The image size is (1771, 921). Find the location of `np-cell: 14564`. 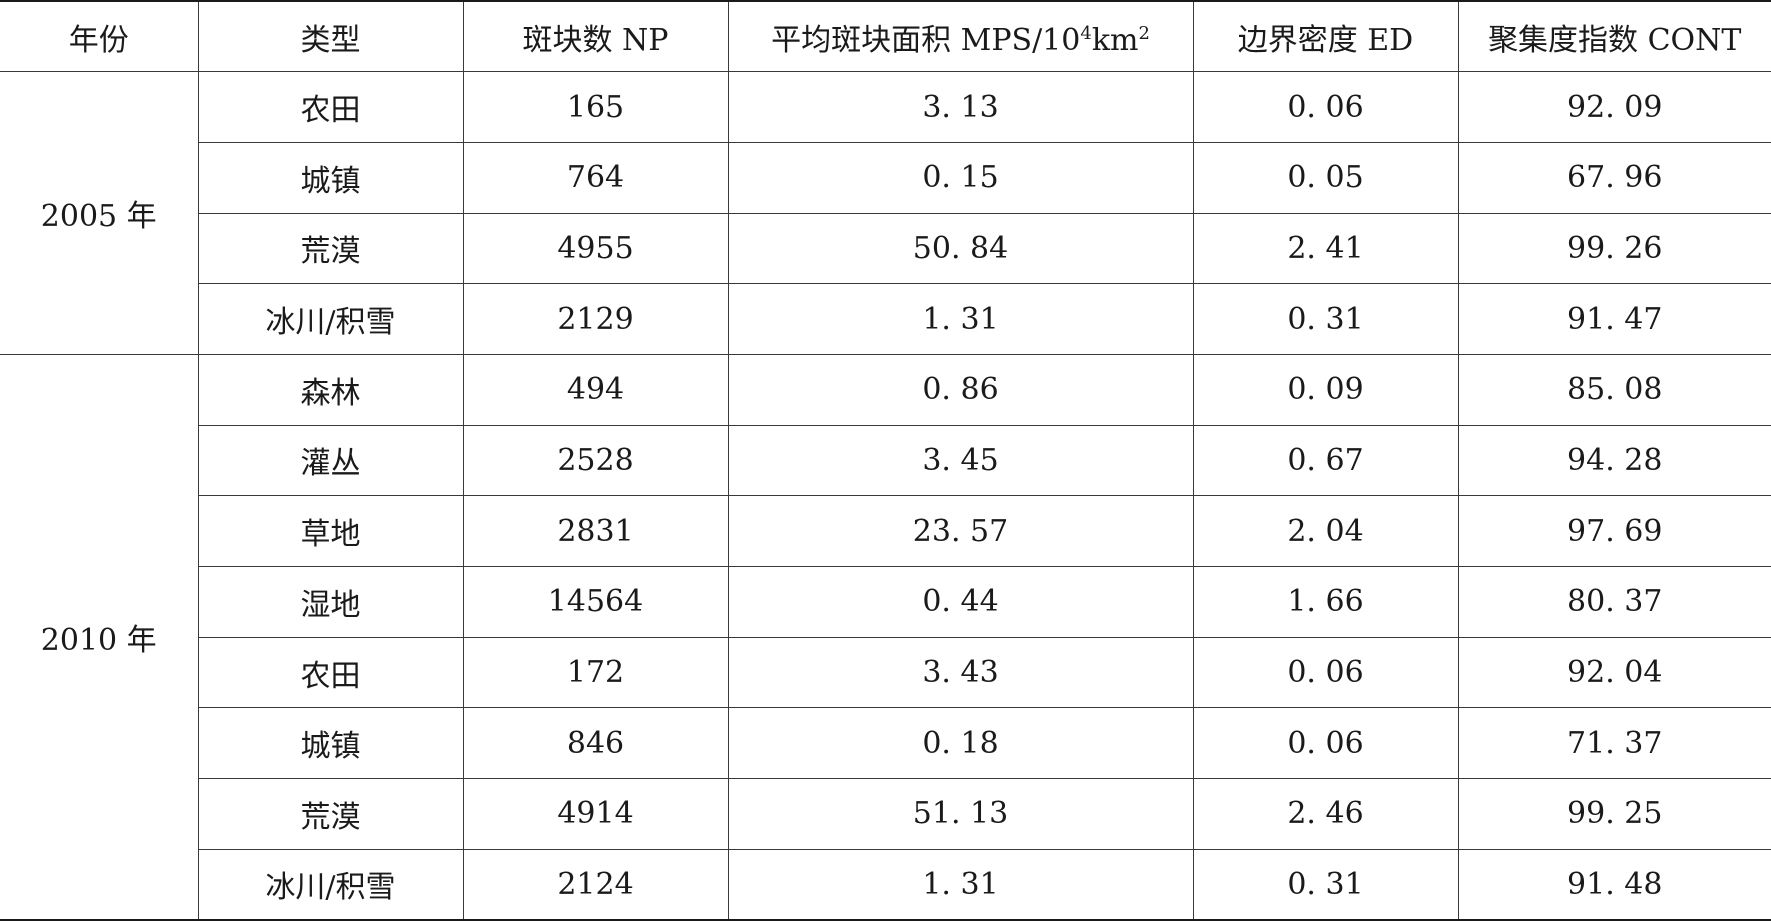

np-cell: 14564 is located at coordinates (595, 602).